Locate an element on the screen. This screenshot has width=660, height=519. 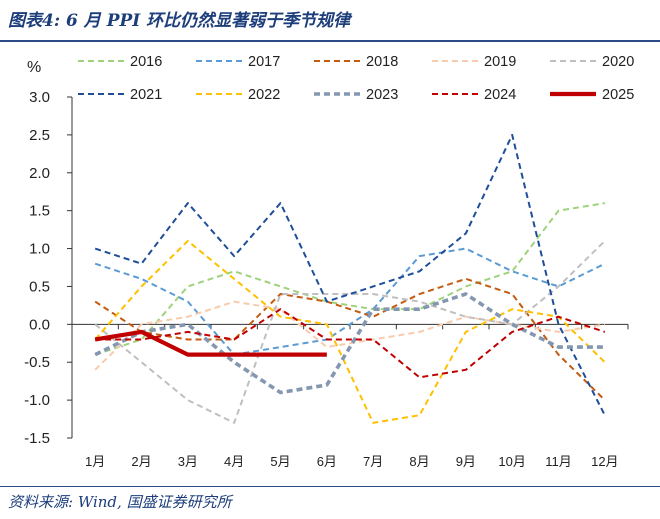
x-tick-label: 1月 is located at coordinates (95, 461).